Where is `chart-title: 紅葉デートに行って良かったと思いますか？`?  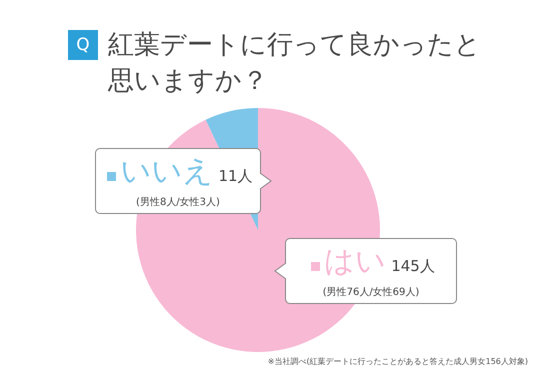 chart-title: 紅葉デートに行って良かったと思いますか？ is located at coordinates (295, 63).